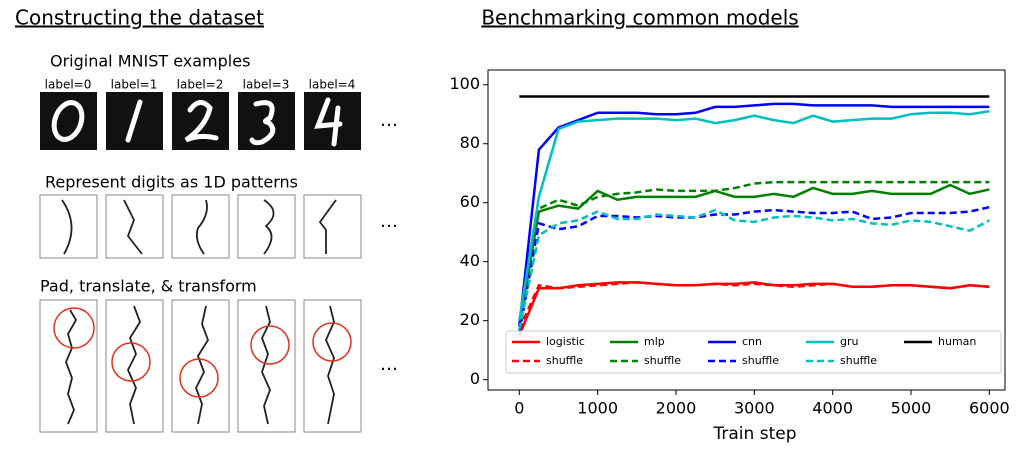 This screenshot has height=454, width=1030. What do you see at coordinates (519, 408) in the screenshot?
I see `x-tick-label: 0` at bounding box center [519, 408].